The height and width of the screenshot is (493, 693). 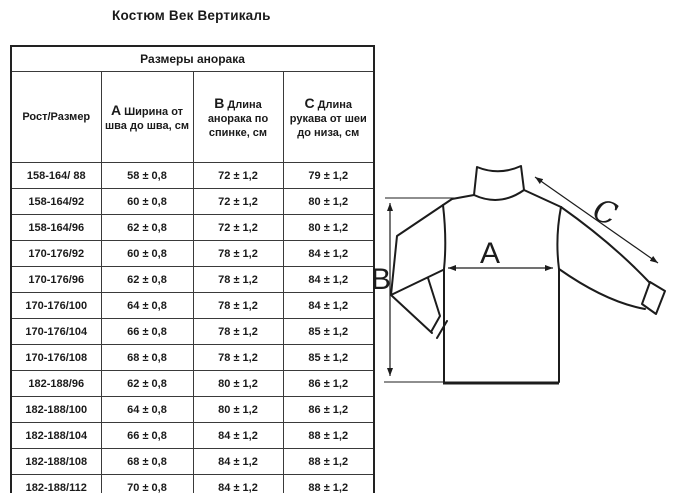 I want to click on row-size: 170-176/96, so click(x=56, y=279).